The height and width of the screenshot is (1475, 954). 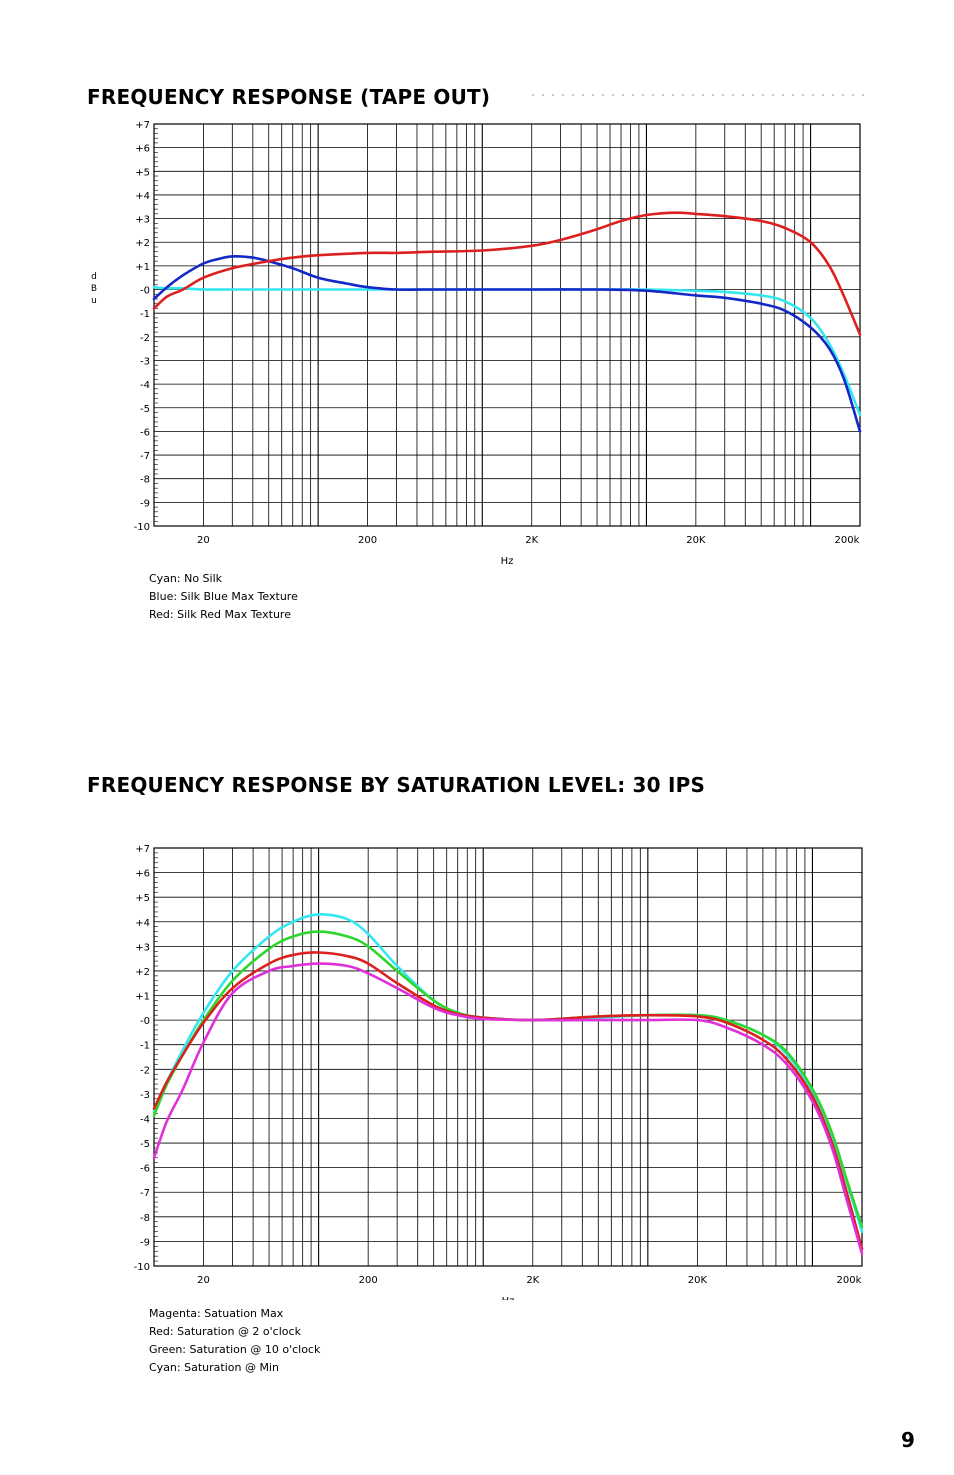 What do you see at coordinates (216, 1313) in the screenshot?
I see `legend-entry-magenta: Magenta: Satuation Max` at bounding box center [216, 1313].